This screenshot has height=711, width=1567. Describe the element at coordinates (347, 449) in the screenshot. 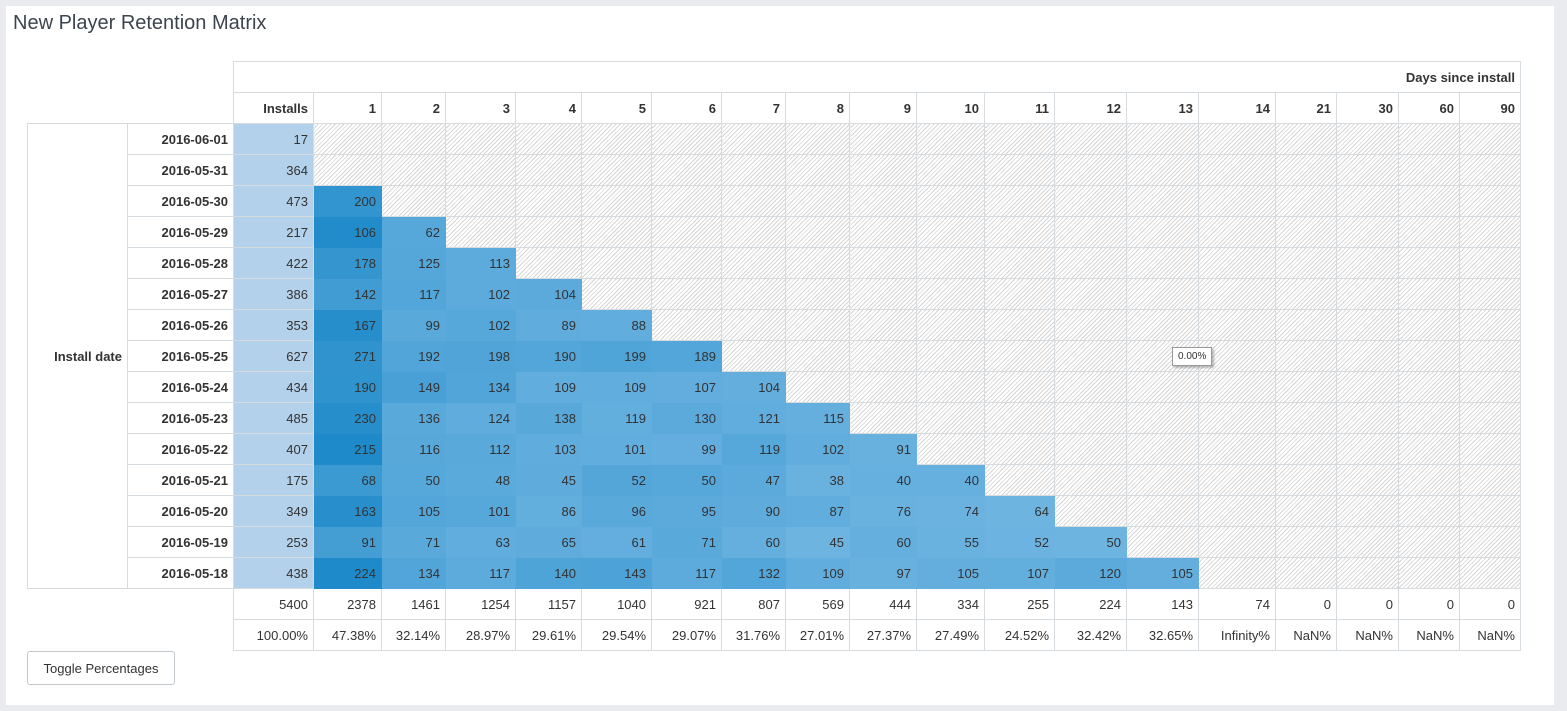

I see `retention-cell: 215` at that location.